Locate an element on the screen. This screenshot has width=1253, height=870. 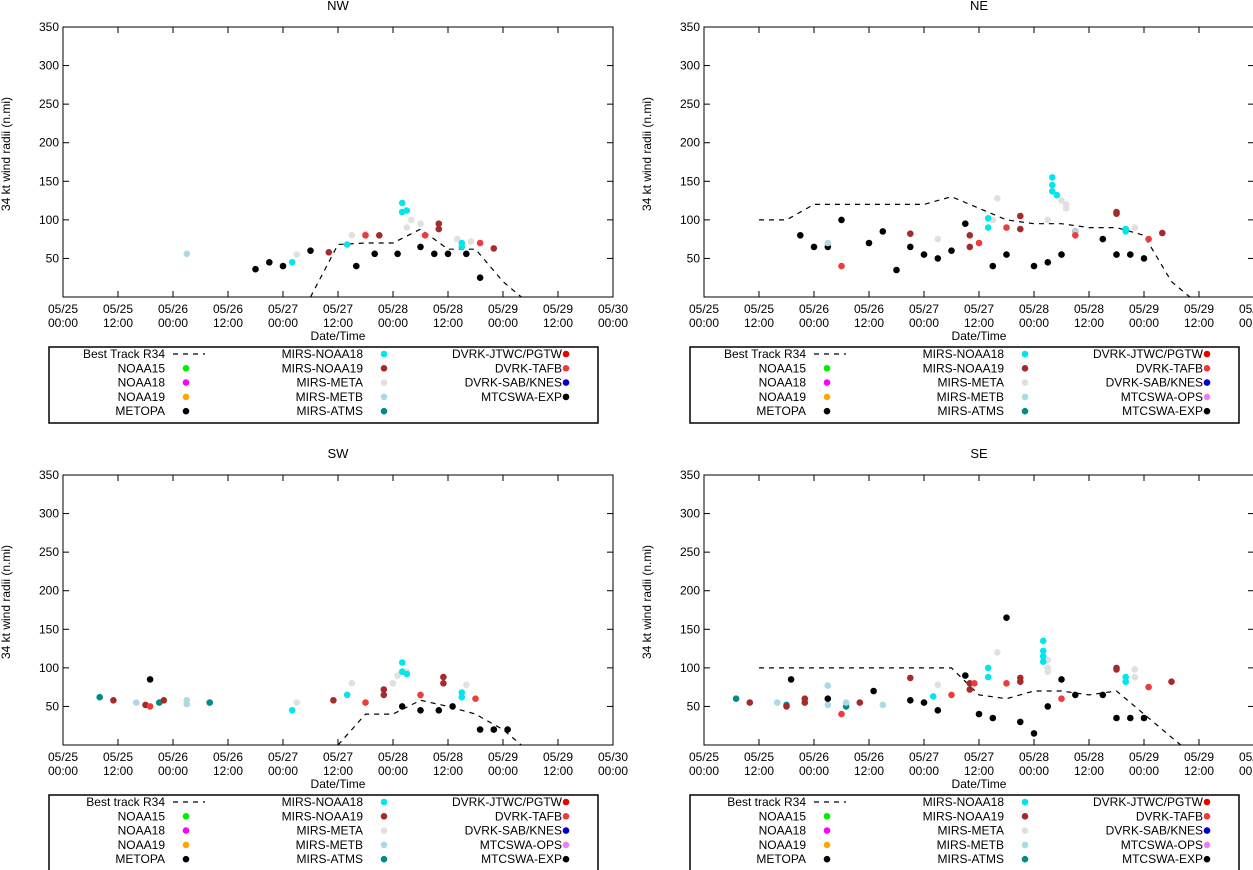
y-tick-label: 350 is located at coordinates (49, 27).